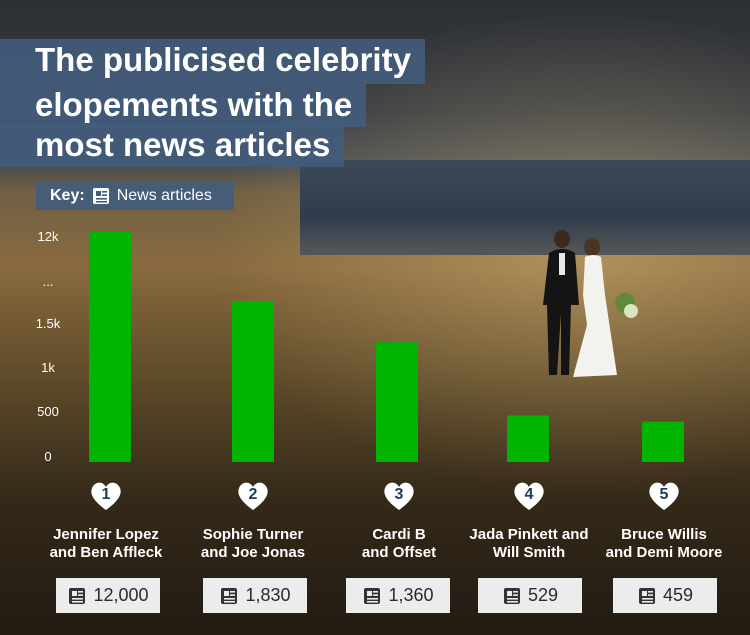  I want to click on value-label: 529, so click(543, 595).